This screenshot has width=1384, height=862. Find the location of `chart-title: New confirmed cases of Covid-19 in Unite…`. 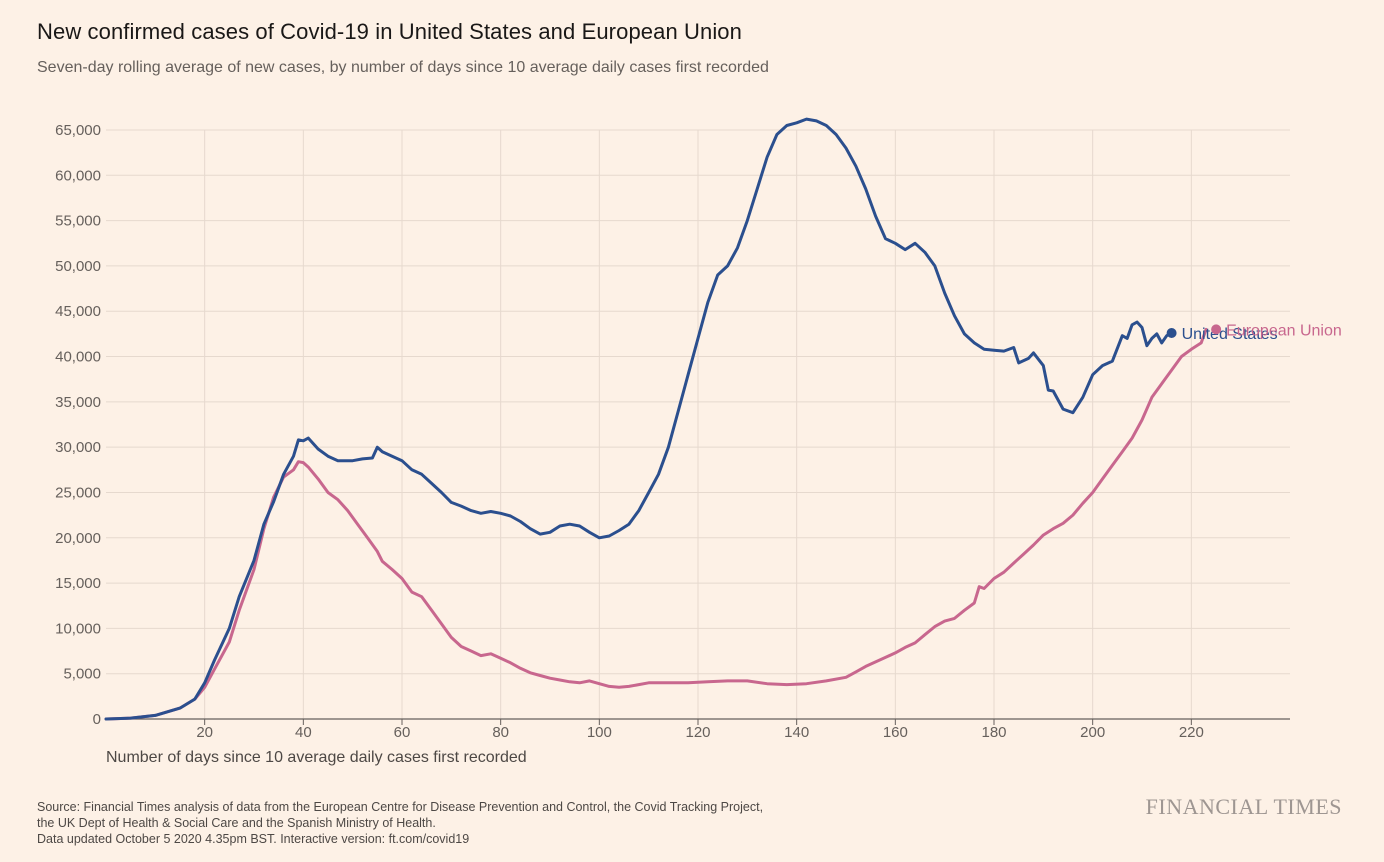

chart-title: New confirmed cases of Covid-19 in Unite… is located at coordinates (389, 31).